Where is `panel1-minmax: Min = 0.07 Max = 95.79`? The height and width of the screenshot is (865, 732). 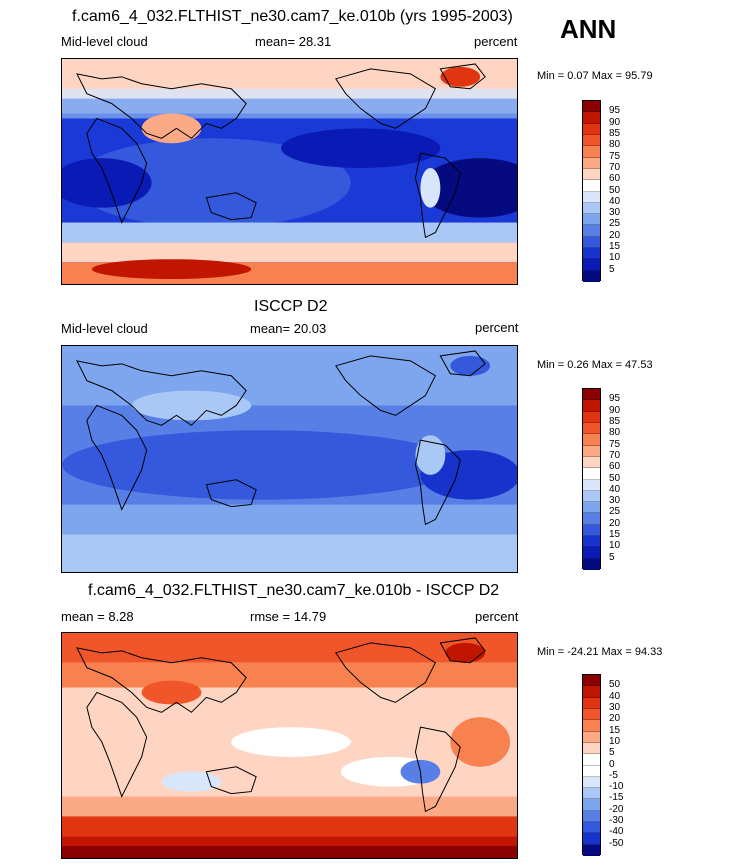 panel1-minmax: Min = 0.07 Max = 95.79 is located at coordinates (595, 76).